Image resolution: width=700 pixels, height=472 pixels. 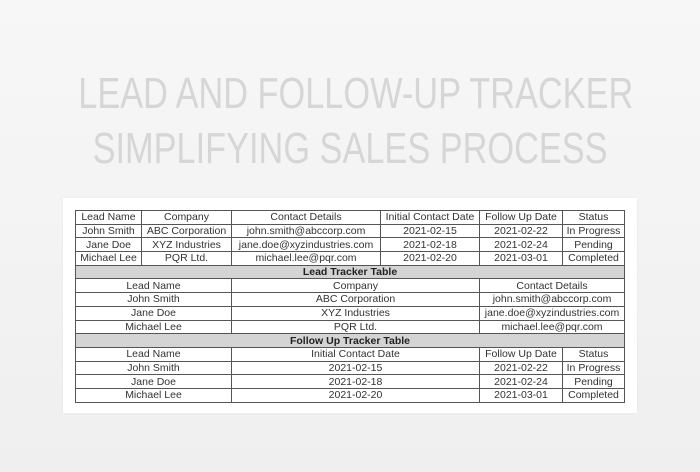 I want to click on table-row: Michael Lee PQR Ltd. michael.lee@pqr.com, so click(x=350, y=327).